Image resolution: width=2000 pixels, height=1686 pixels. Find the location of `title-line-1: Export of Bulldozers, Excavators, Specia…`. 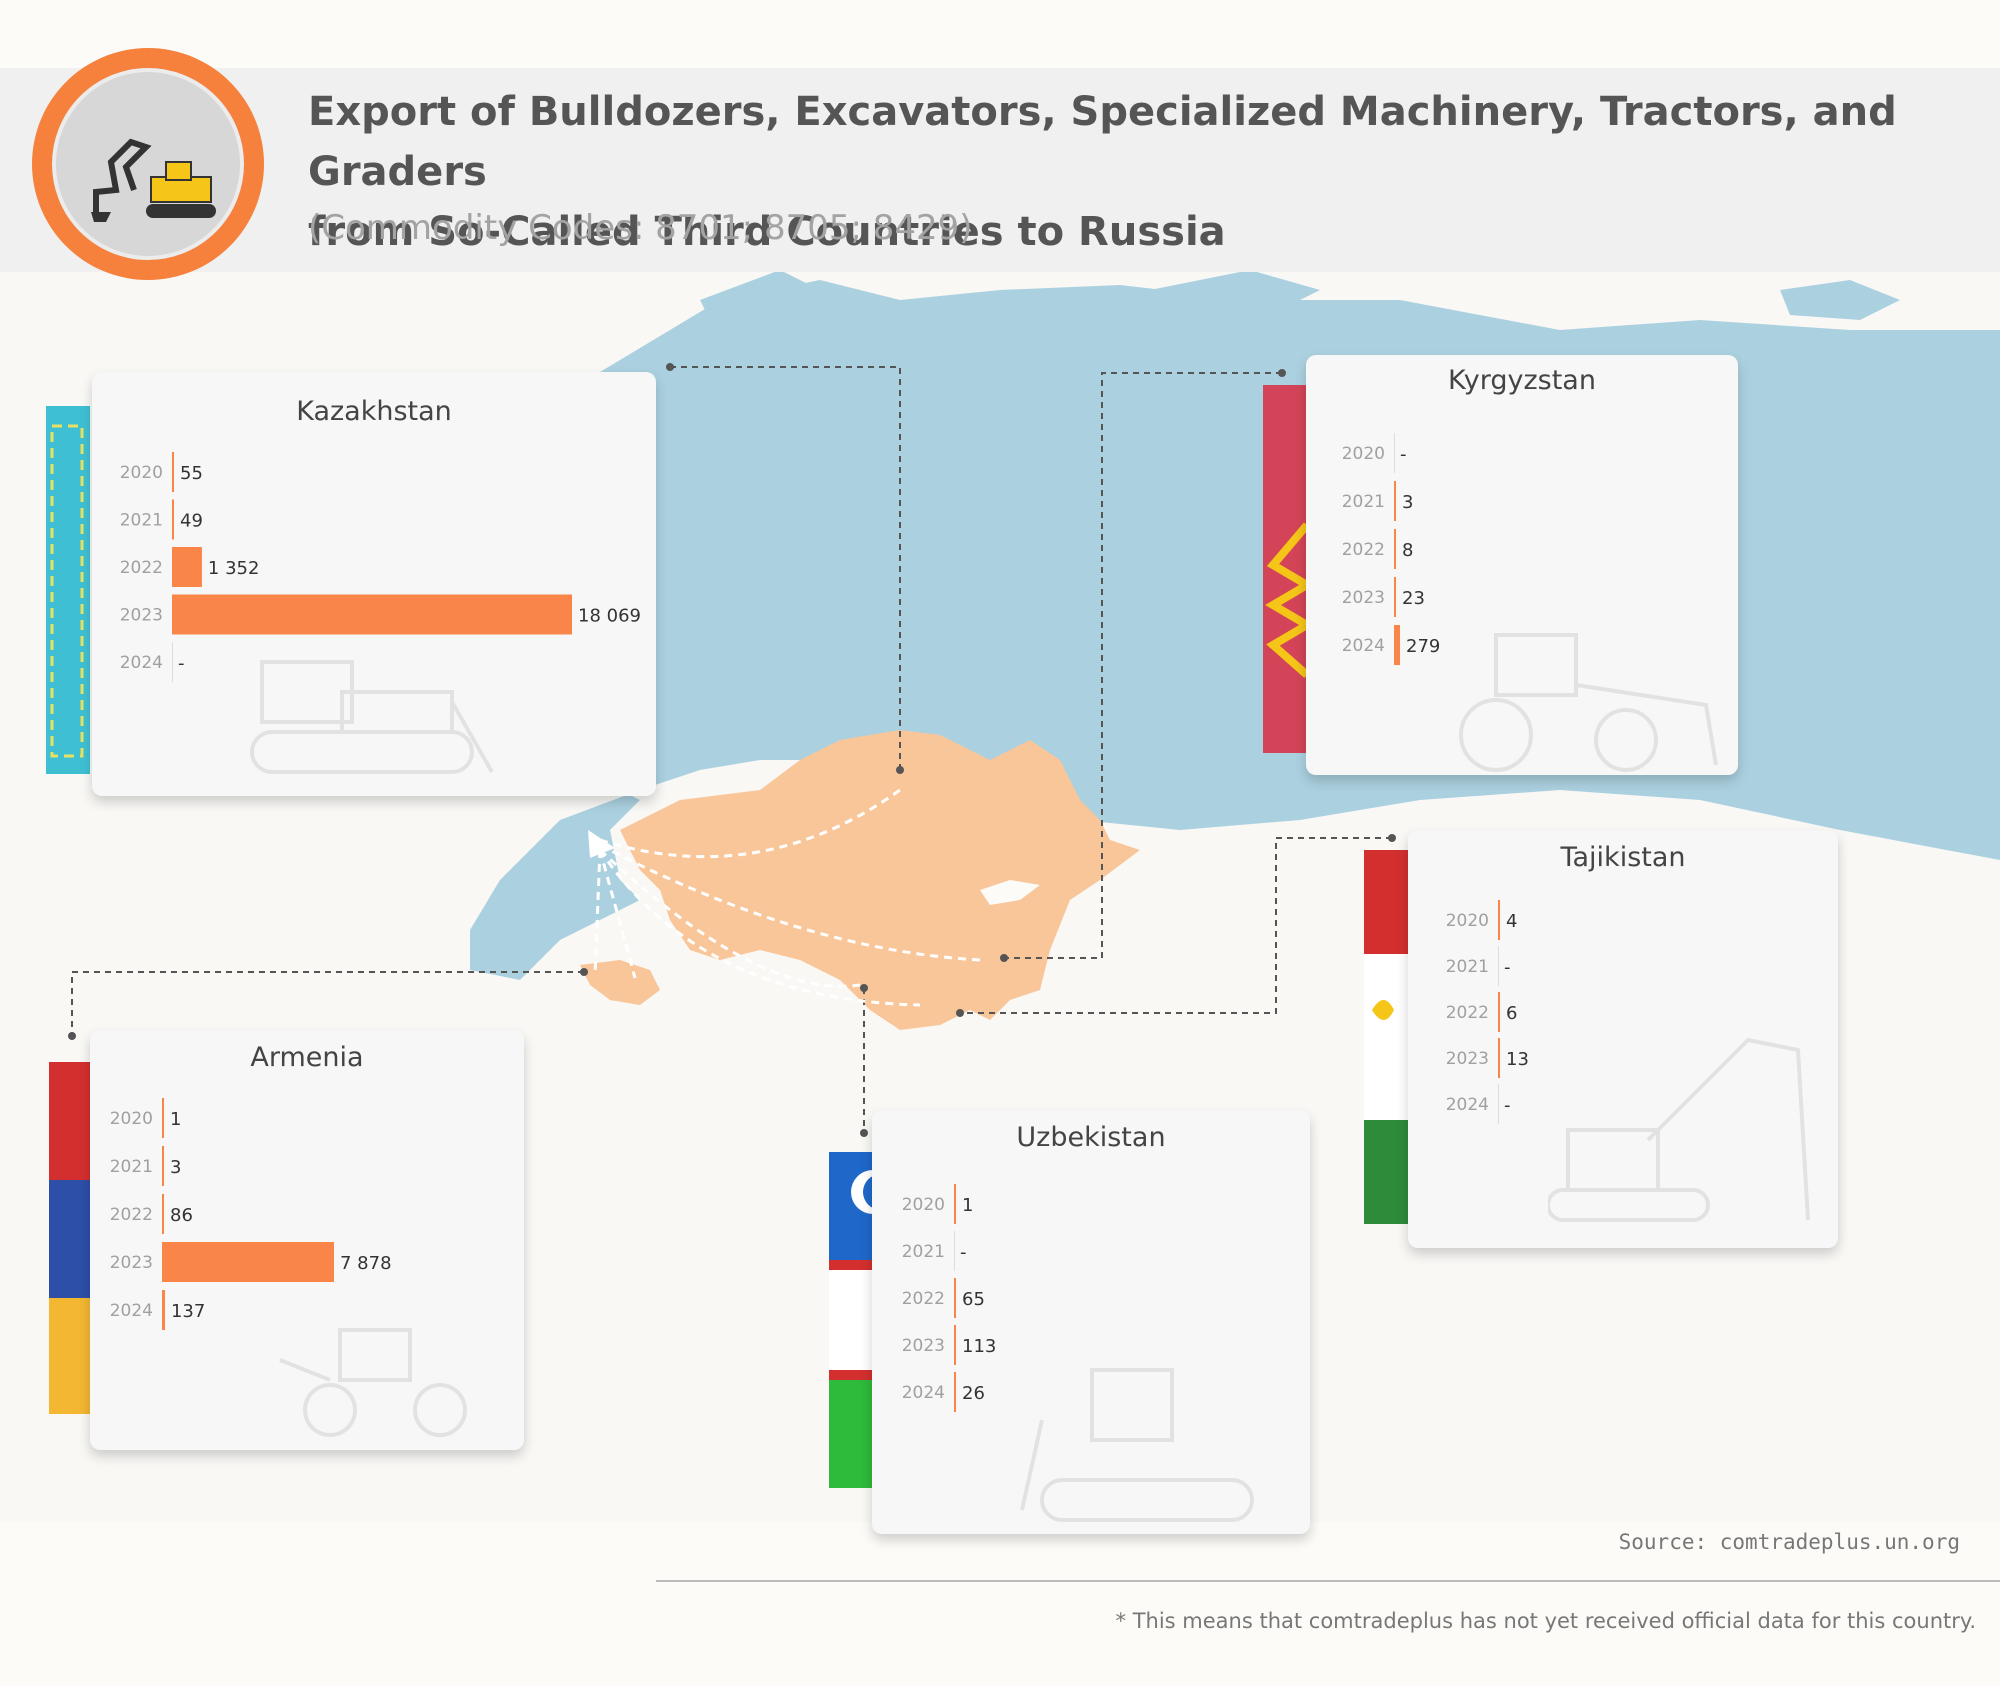

title-line-1: Export of Bulldozers, Excavators, Specia… is located at coordinates (1102, 142).